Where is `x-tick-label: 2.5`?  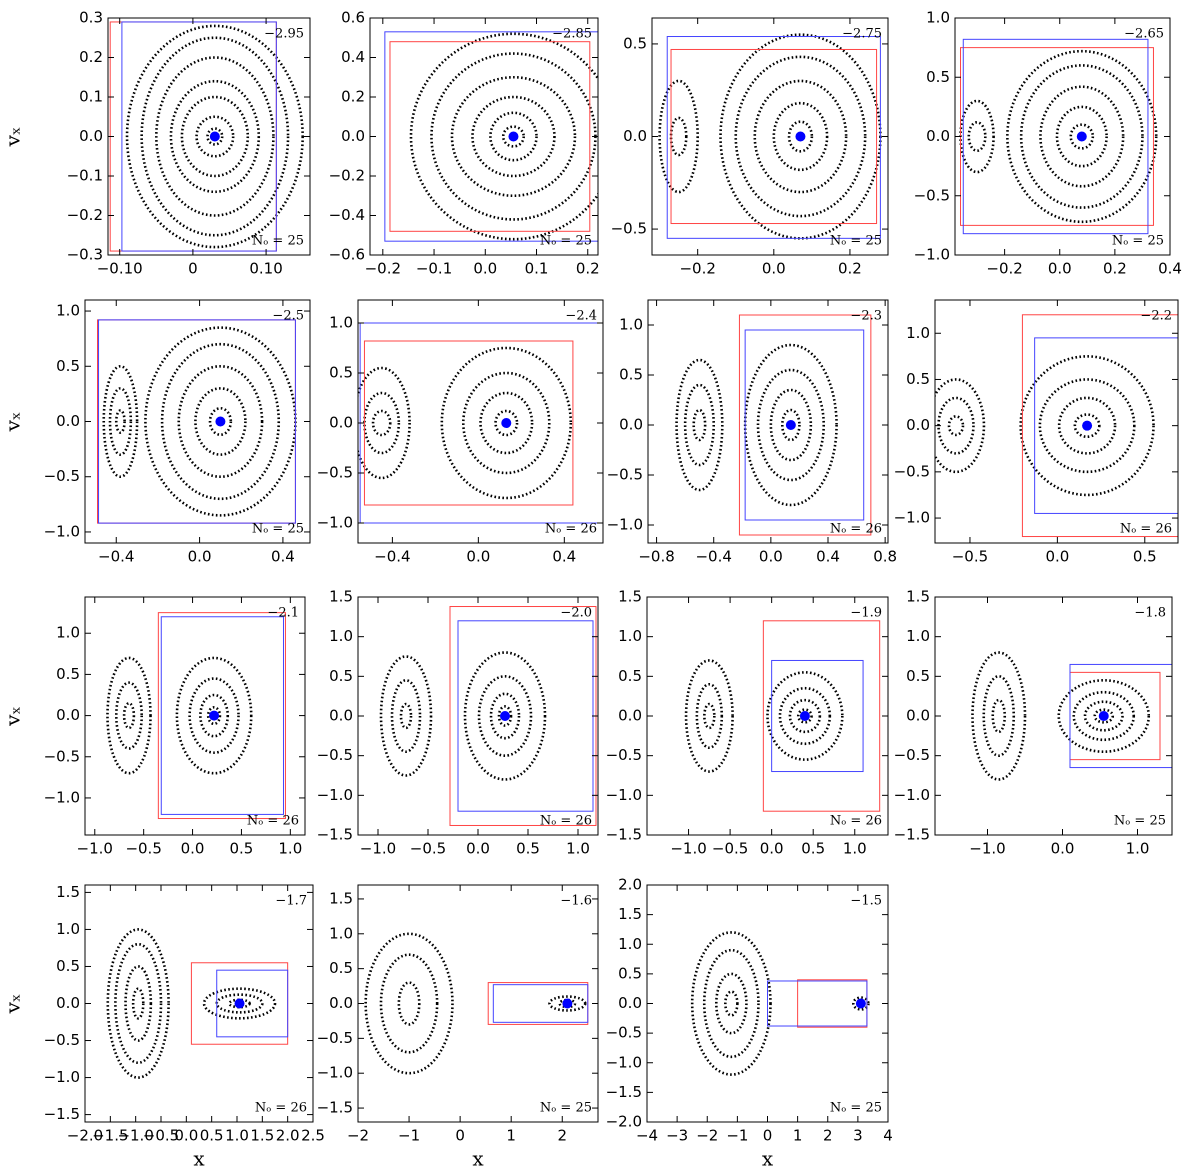 x-tick-label: 2.5 is located at coordinates (313, 1136).